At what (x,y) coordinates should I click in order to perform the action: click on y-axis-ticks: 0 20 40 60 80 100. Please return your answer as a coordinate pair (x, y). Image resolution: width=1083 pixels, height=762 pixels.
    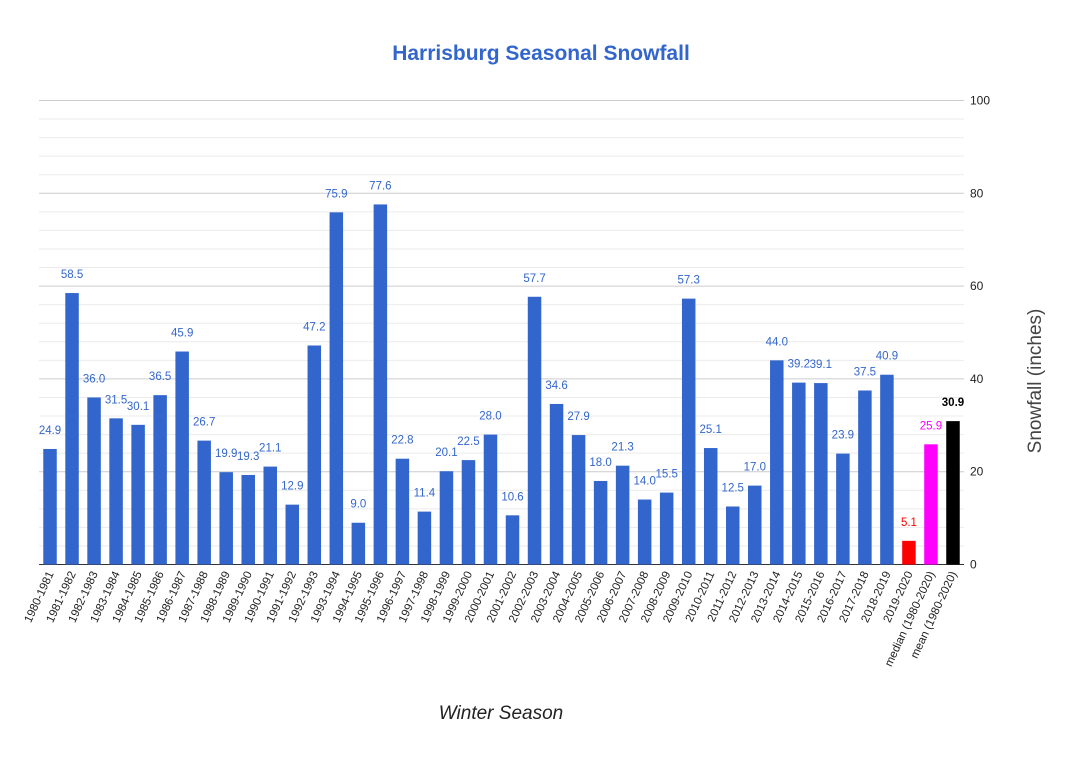
    Looking at the image, I should click on (980, 333).